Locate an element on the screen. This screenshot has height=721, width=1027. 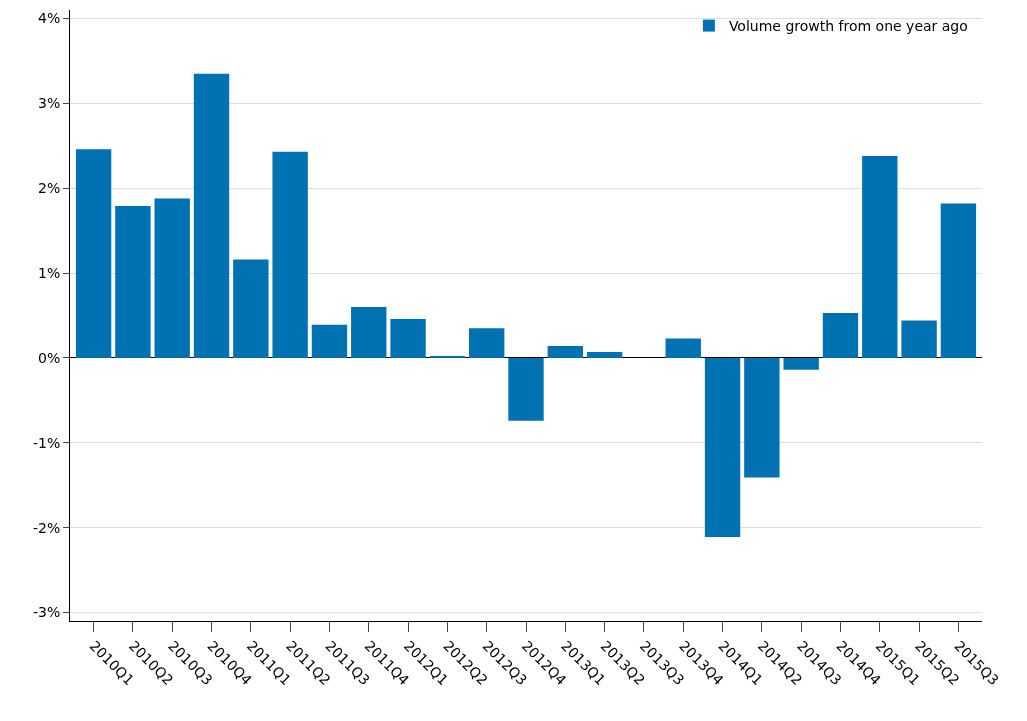
y-tick-label: -2% is located at coordinates (46, 527).